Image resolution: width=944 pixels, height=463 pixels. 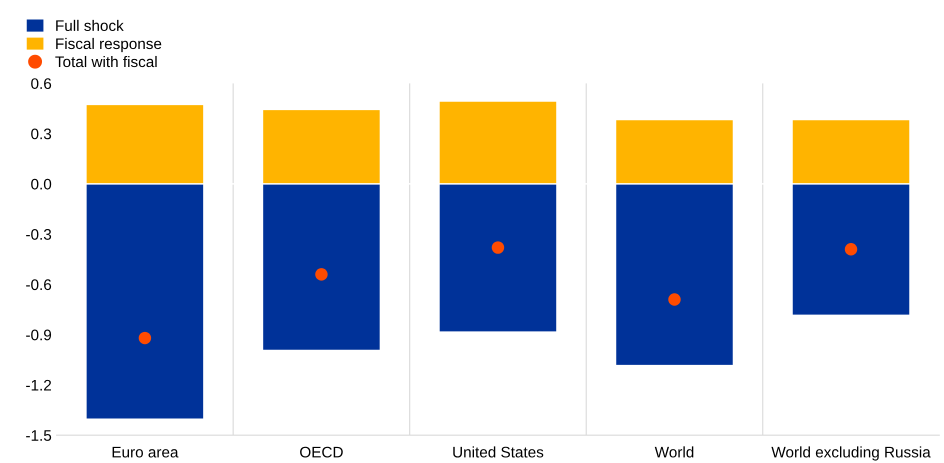 I want to click on y-tick-label: -0.6, so click(x=39, y=284).